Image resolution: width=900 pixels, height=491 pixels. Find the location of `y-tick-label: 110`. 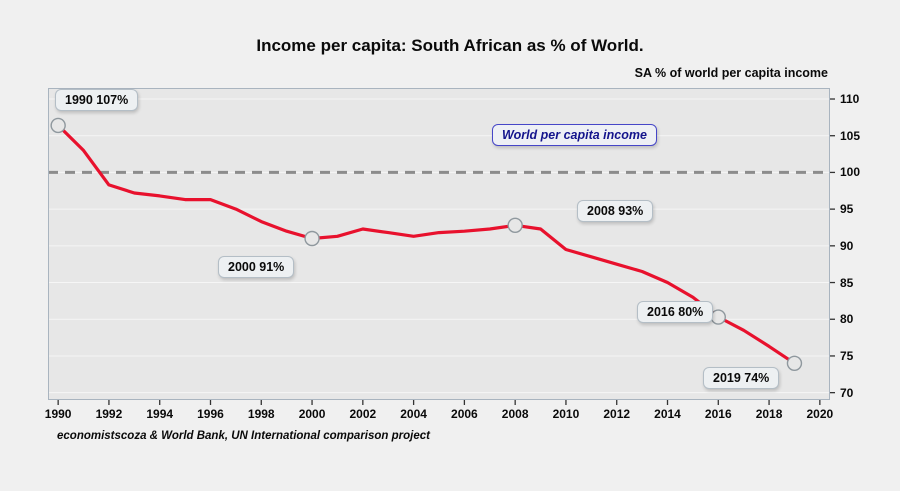

y-tick-label: 110 is located at coordinates (850, 99).